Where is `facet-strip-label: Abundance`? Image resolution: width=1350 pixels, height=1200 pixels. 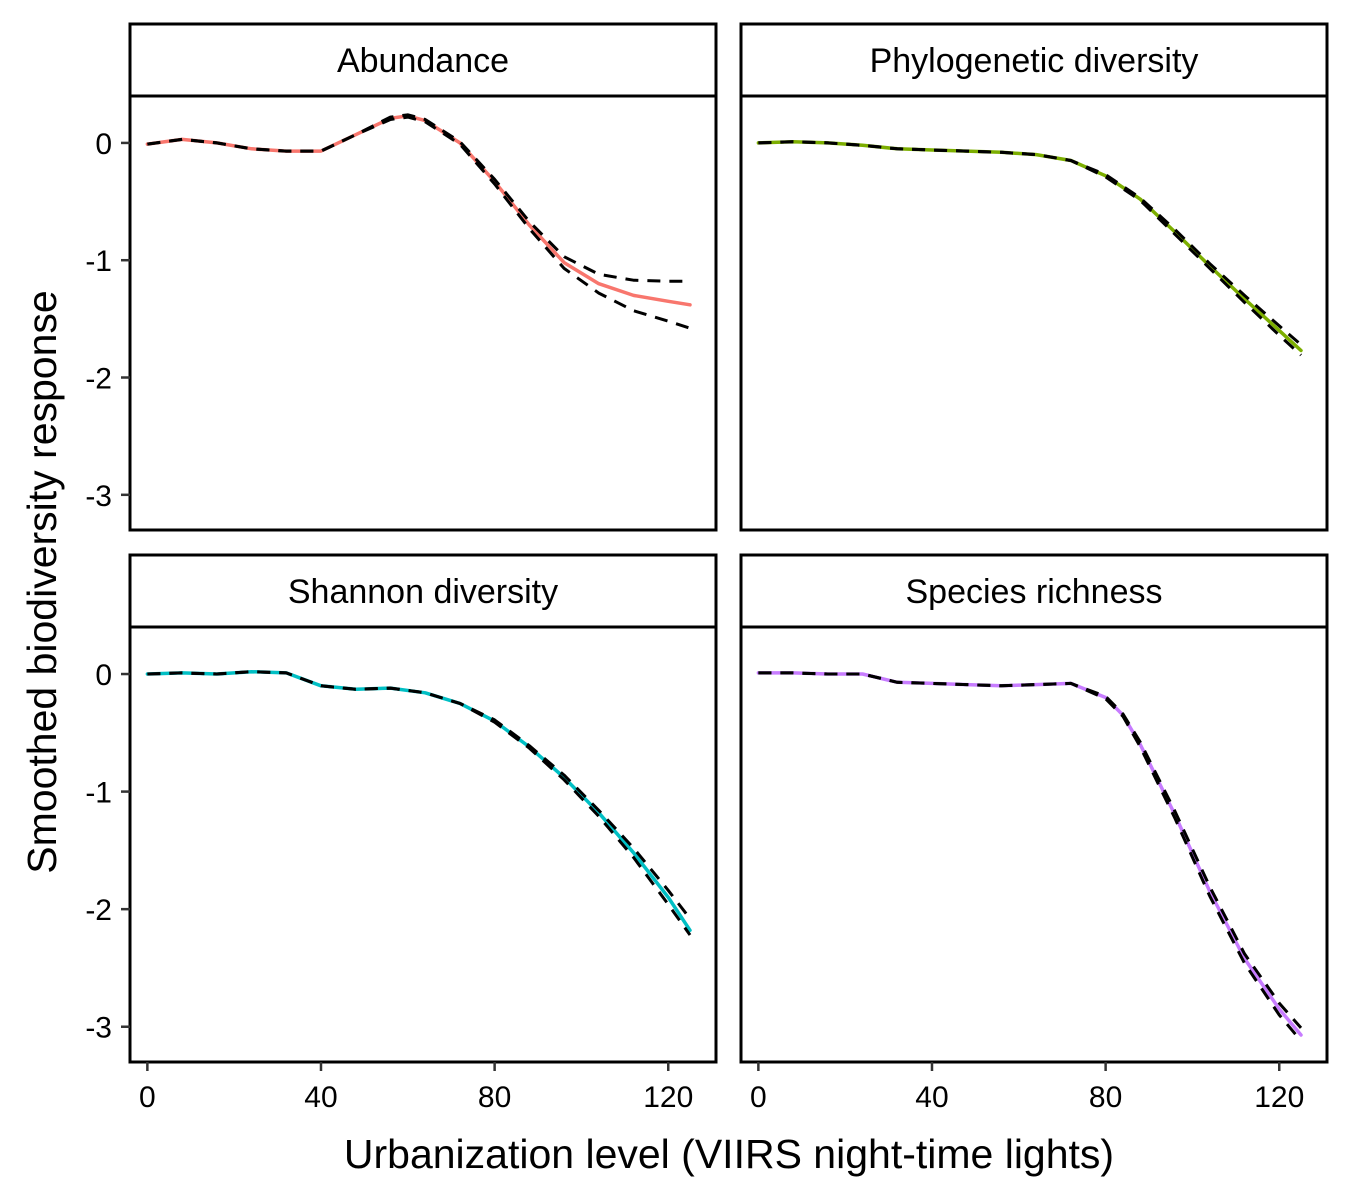 facet-strip-label: Abundance is located at coordinates (423, 61).